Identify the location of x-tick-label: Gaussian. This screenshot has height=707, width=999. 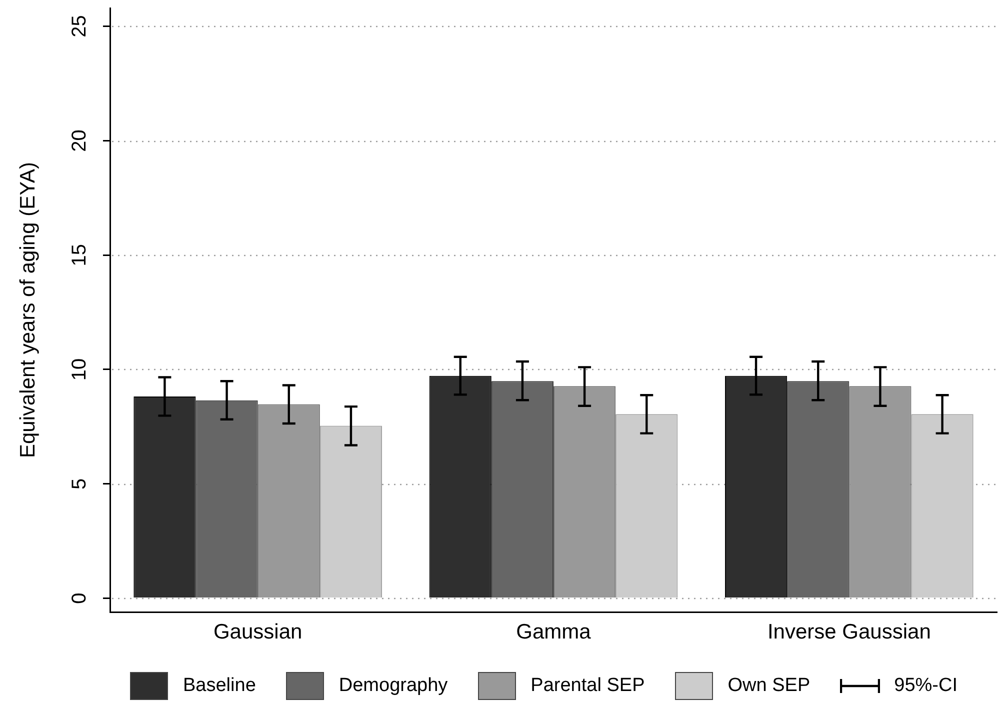
(257, 632).